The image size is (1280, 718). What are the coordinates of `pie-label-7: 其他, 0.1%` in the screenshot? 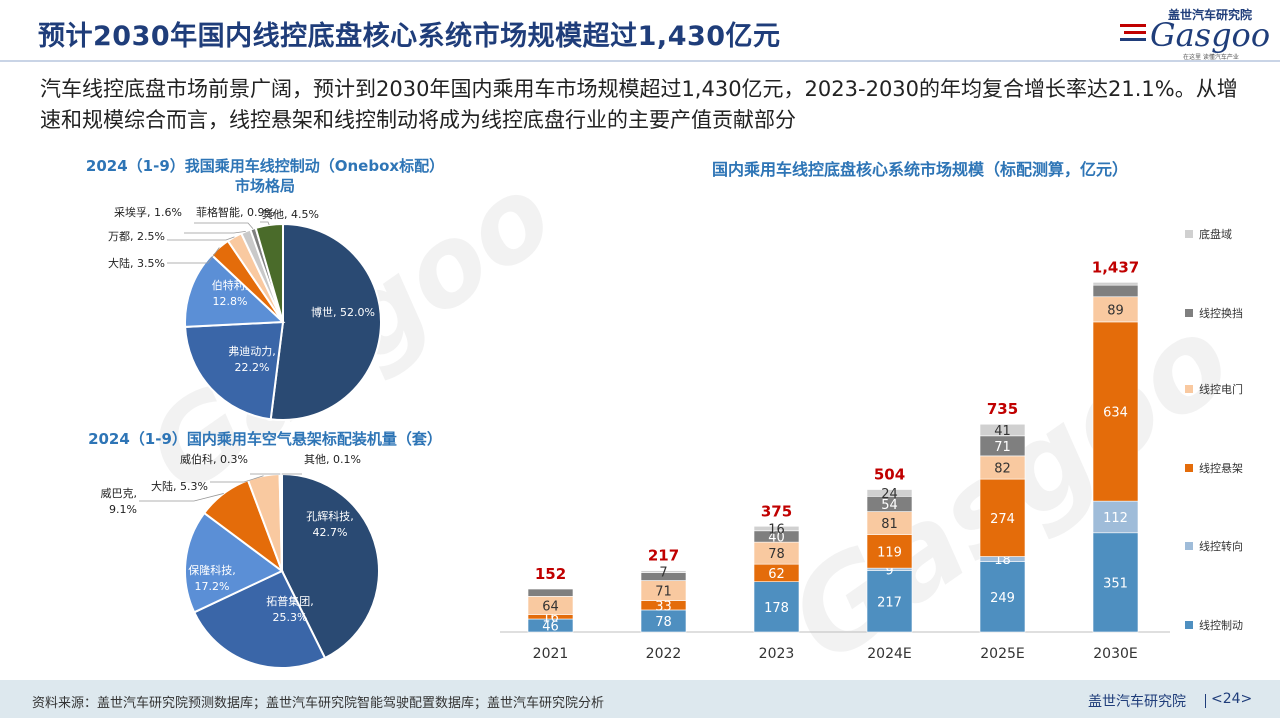 It's located at (332, 459).